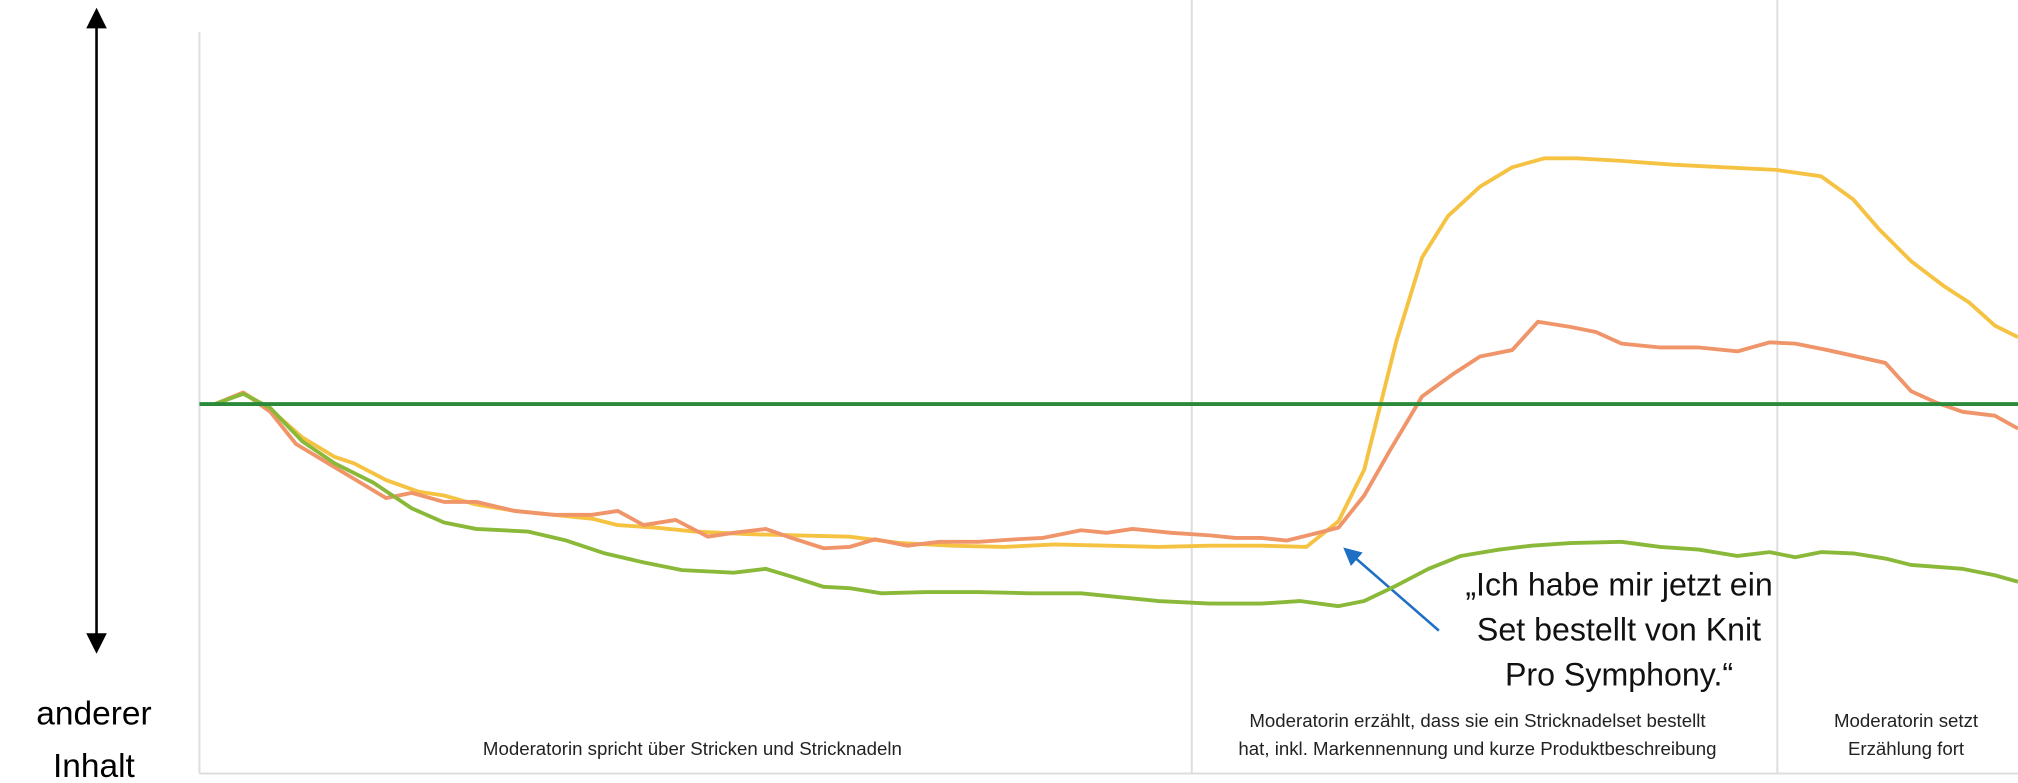 The width and height of the screenshot is (2018, 783). I want to click on annotation: Pro Symphony.“, so click(1619, 674).